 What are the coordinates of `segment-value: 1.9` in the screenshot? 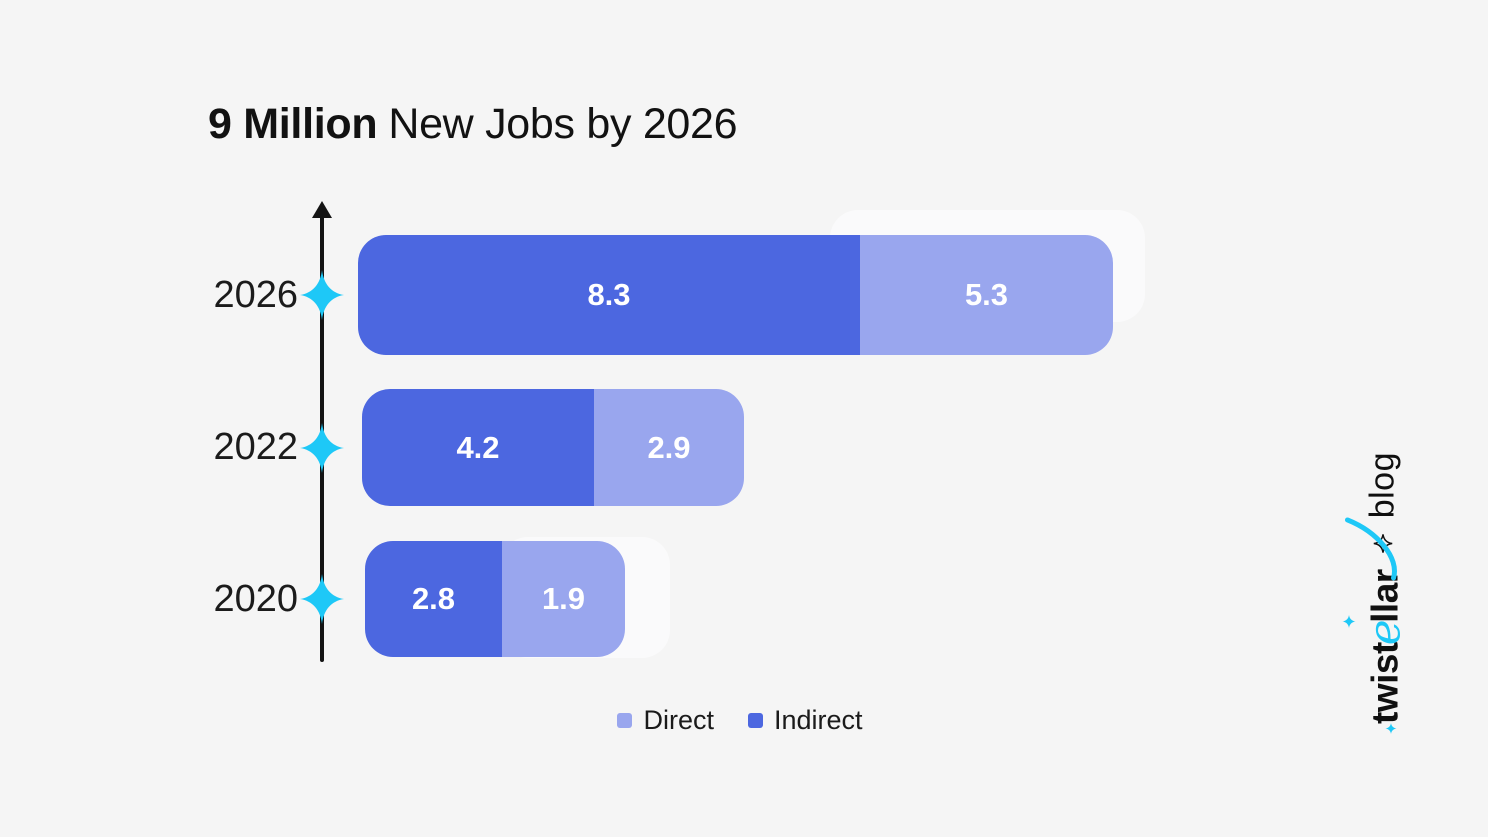 It's located at (563, 598).